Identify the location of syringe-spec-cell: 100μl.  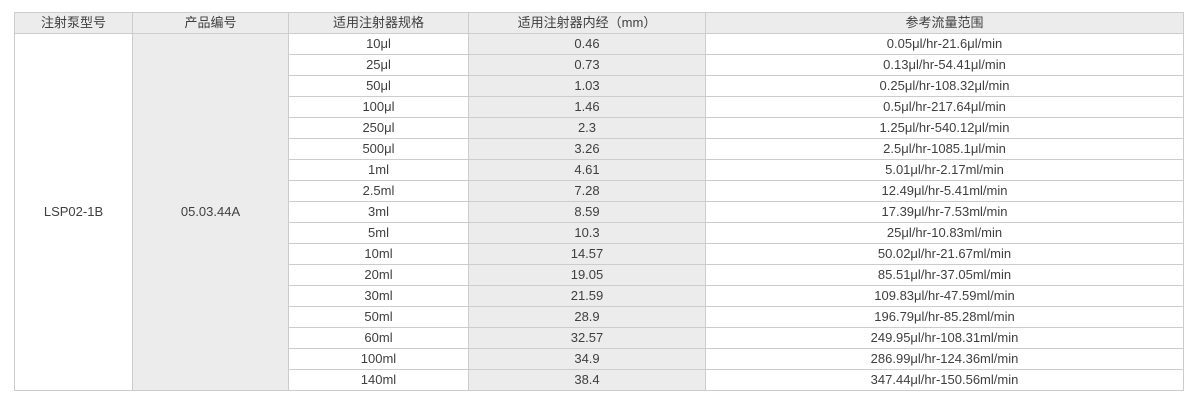
(378, 107).